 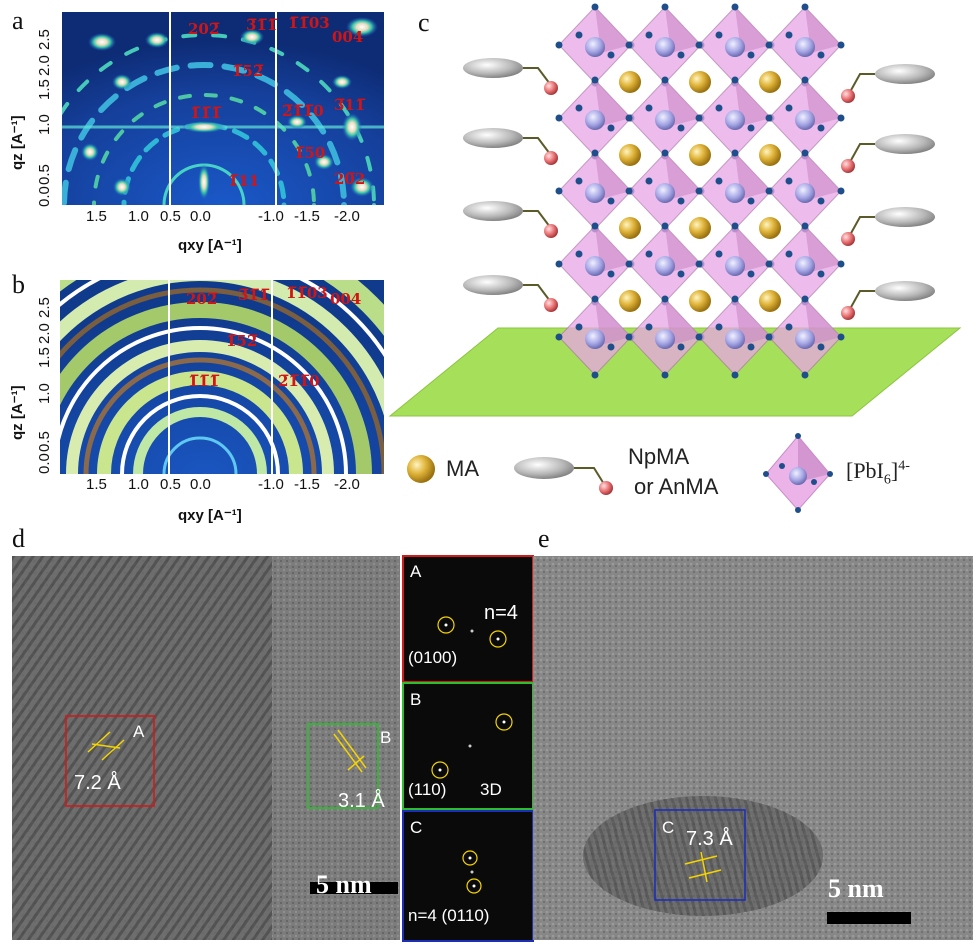 I want to click on y-tick-label: 2.0, so click(x=44, y=333).